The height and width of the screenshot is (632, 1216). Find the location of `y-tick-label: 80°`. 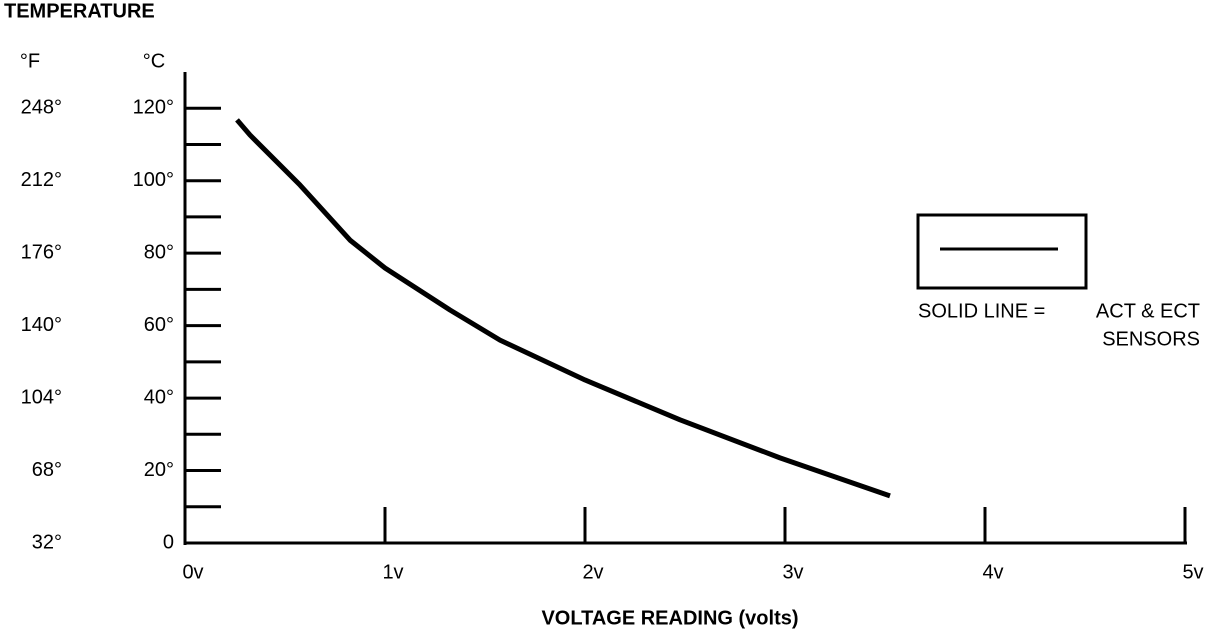

y-tick-label: 80° is located at coordinates (159, 252).